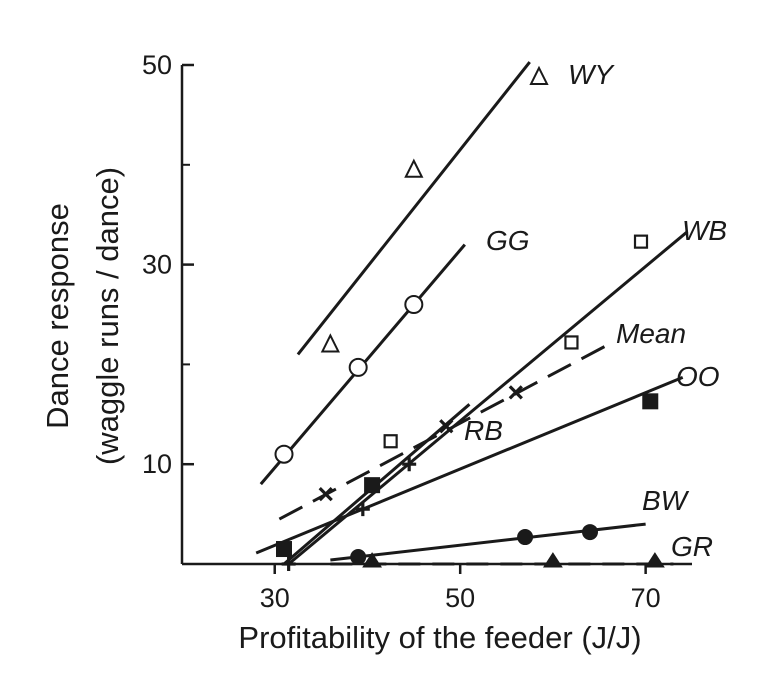 The height and width of the screenshot is (675, 759). What do you see at coordinates (82, 316) in the screenshot?
I see `y-axis-title: Dance response (waggle runs / dance)` at bounding box center [82, 316].